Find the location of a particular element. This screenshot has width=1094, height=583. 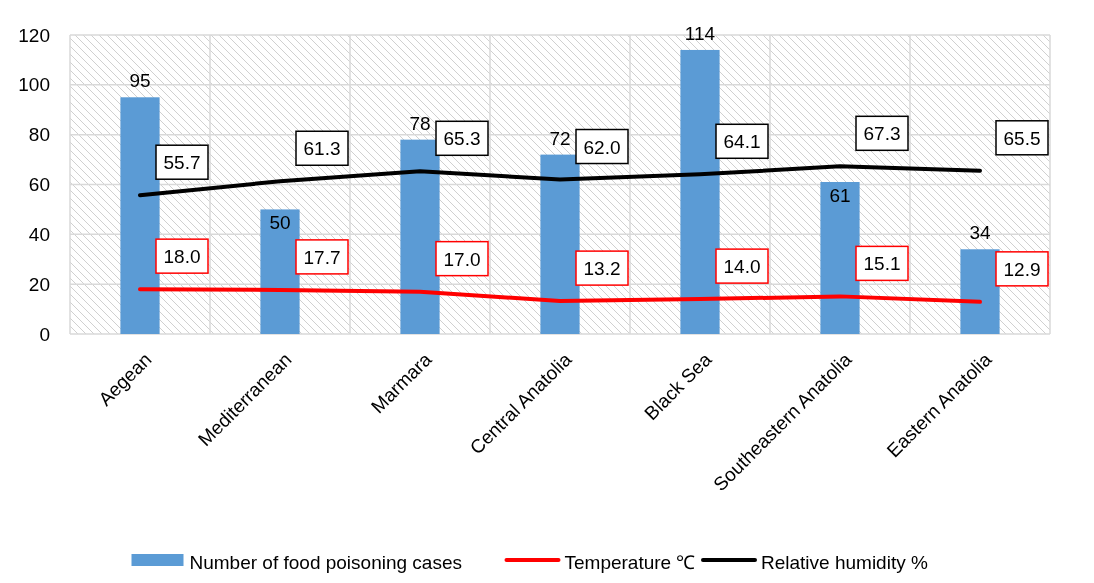

y-tick-label: 40 is located at coordinates (39, 234).